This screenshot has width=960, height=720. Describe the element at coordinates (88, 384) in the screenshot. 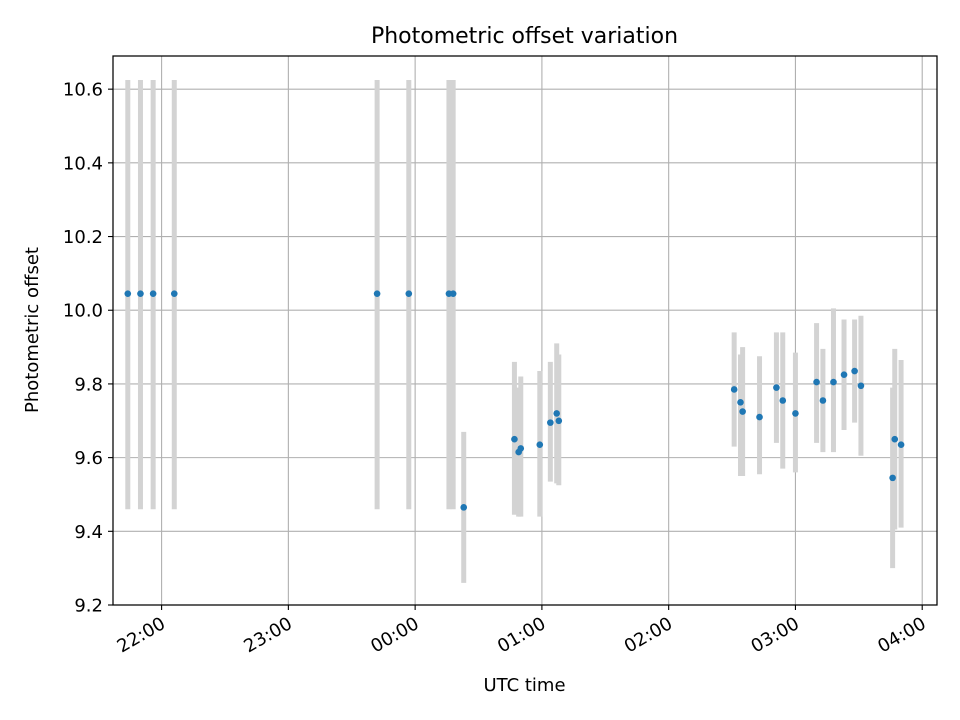

I see `y-tick-label: 9.8` at that location.